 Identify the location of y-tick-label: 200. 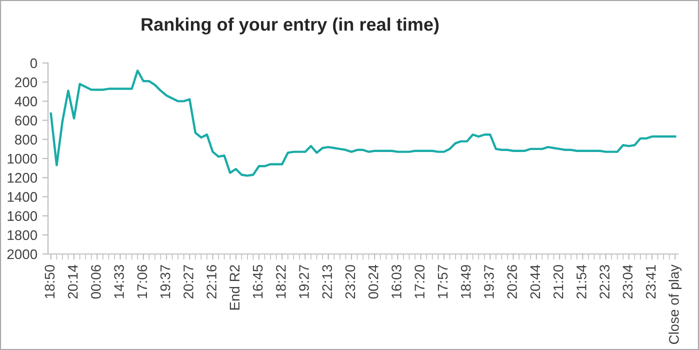
(26, 82).